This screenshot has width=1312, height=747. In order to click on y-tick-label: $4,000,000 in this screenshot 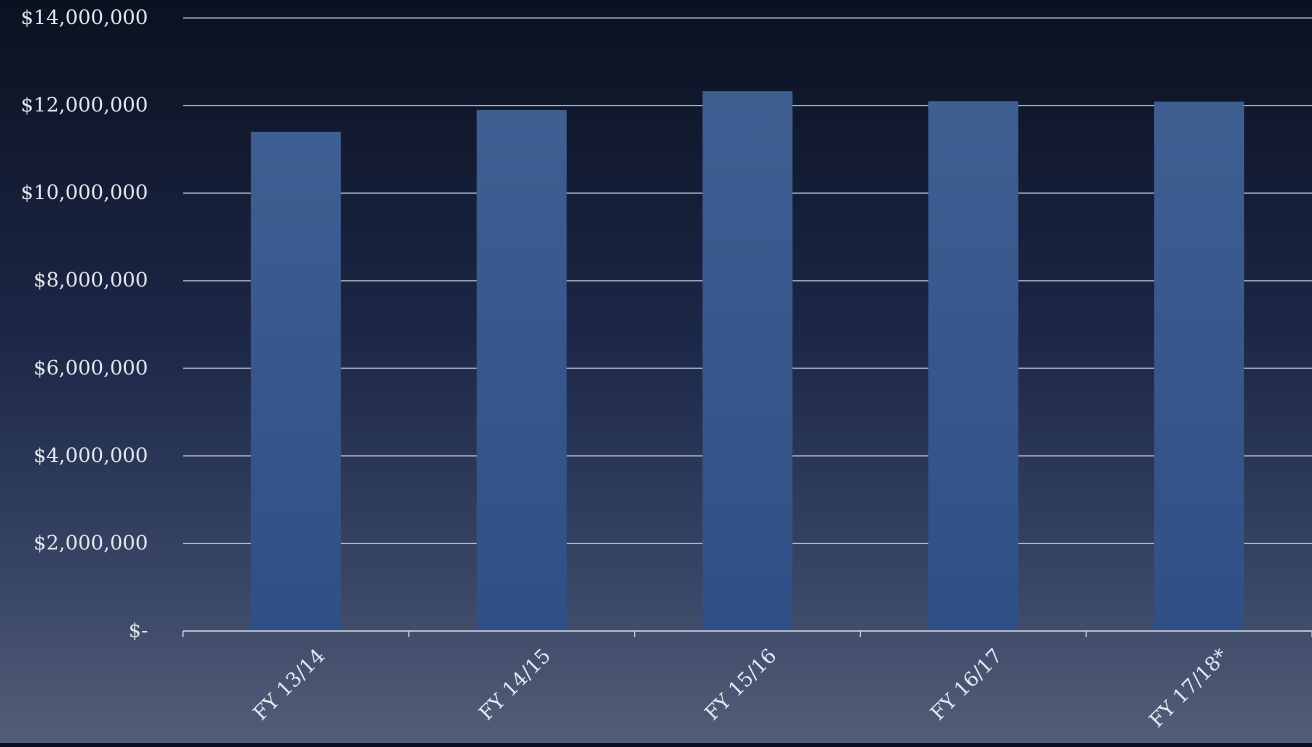, I will do `click(90, 455)`.